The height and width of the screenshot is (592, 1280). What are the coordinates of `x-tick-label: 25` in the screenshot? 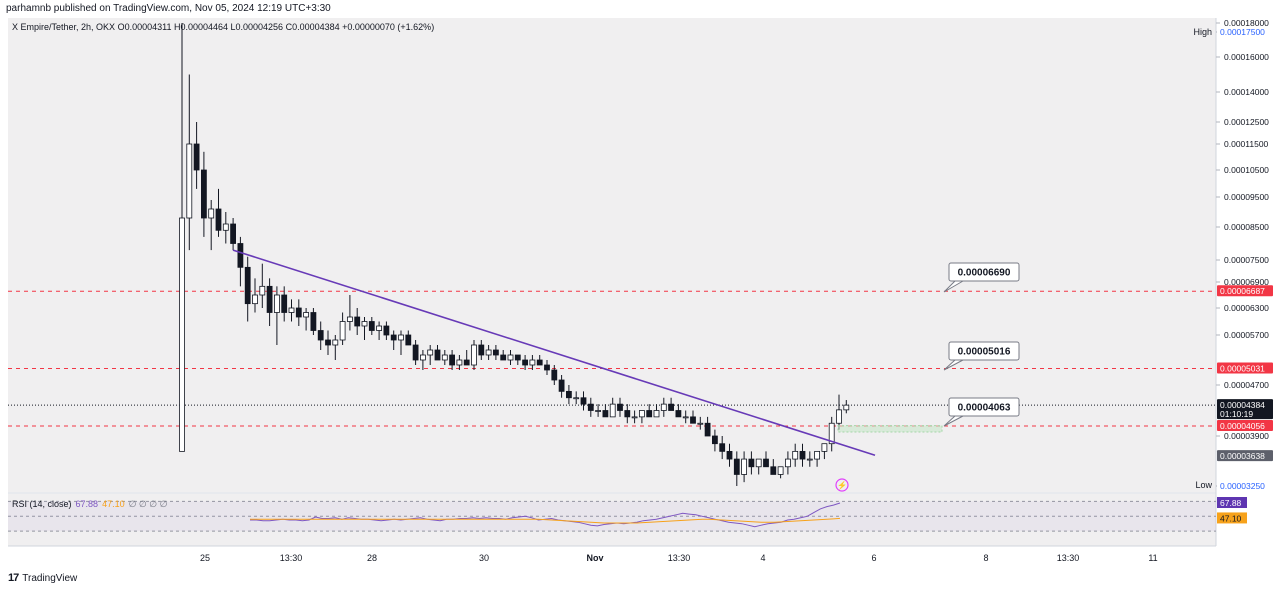 It's located at (205, 558).